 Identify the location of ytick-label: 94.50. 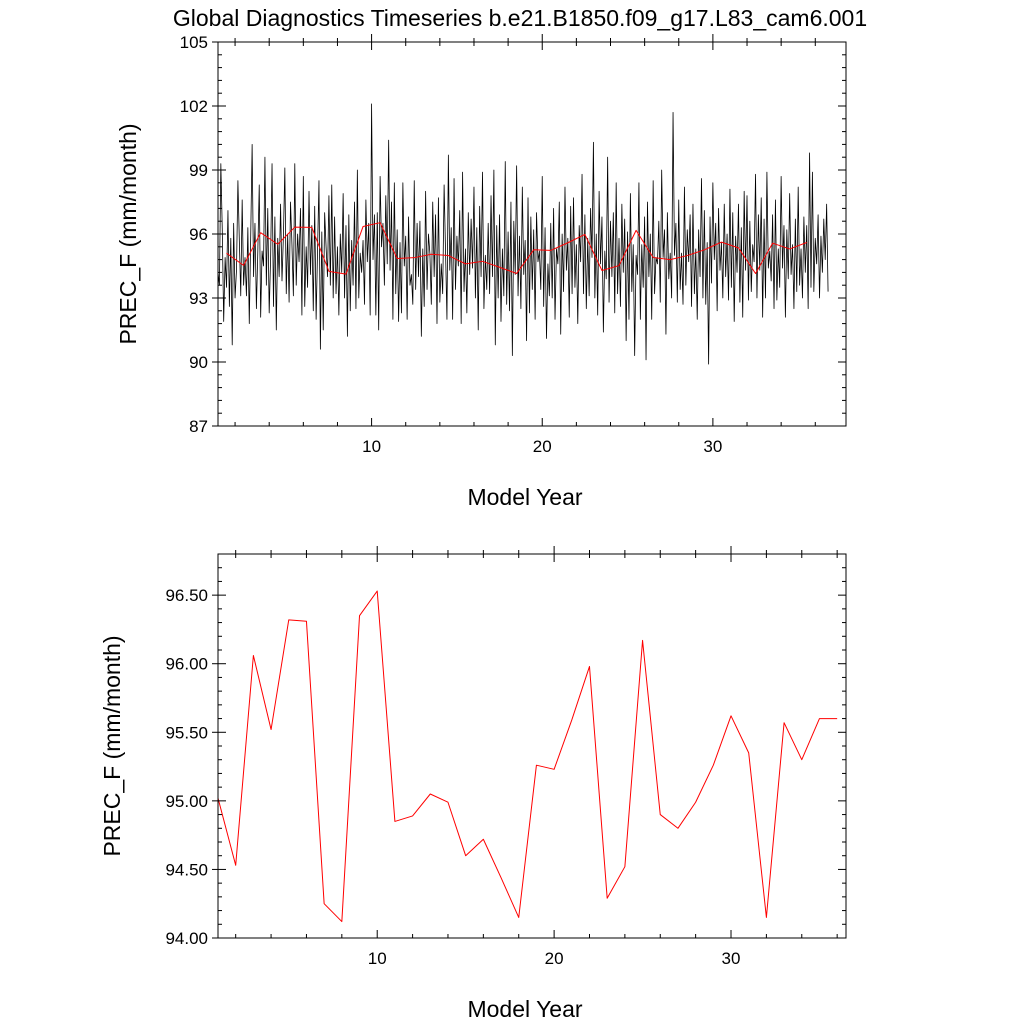
(186, 869).